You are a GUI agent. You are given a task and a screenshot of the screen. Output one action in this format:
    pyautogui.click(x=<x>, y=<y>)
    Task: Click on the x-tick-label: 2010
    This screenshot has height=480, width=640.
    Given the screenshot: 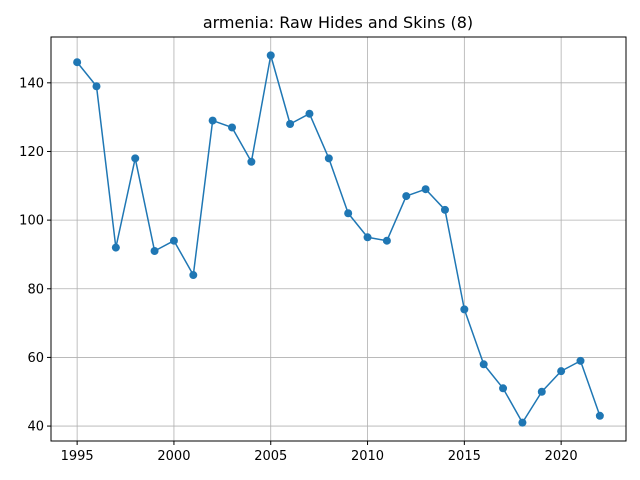 What is the action you would take?
    pyautogui.click(x=367, y=456)
    